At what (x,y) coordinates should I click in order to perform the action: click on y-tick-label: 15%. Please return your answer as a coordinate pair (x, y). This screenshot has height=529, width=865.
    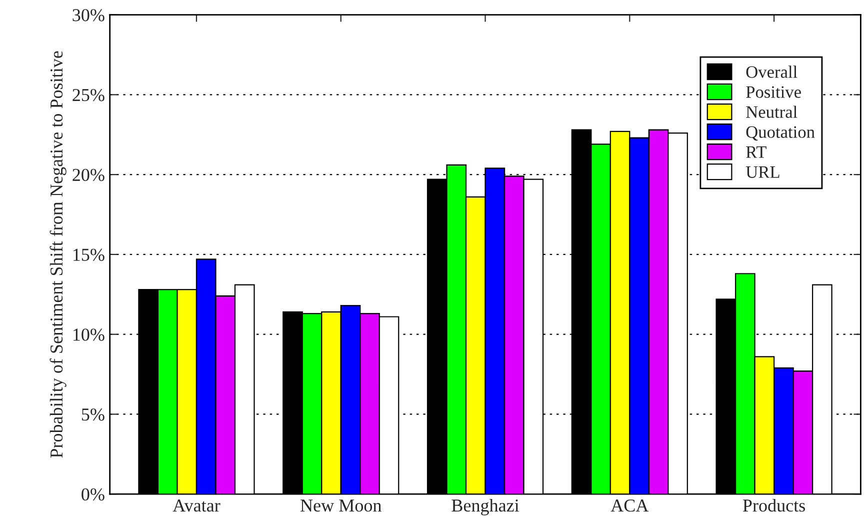
    Looking at the image, I should click on (88, 254).